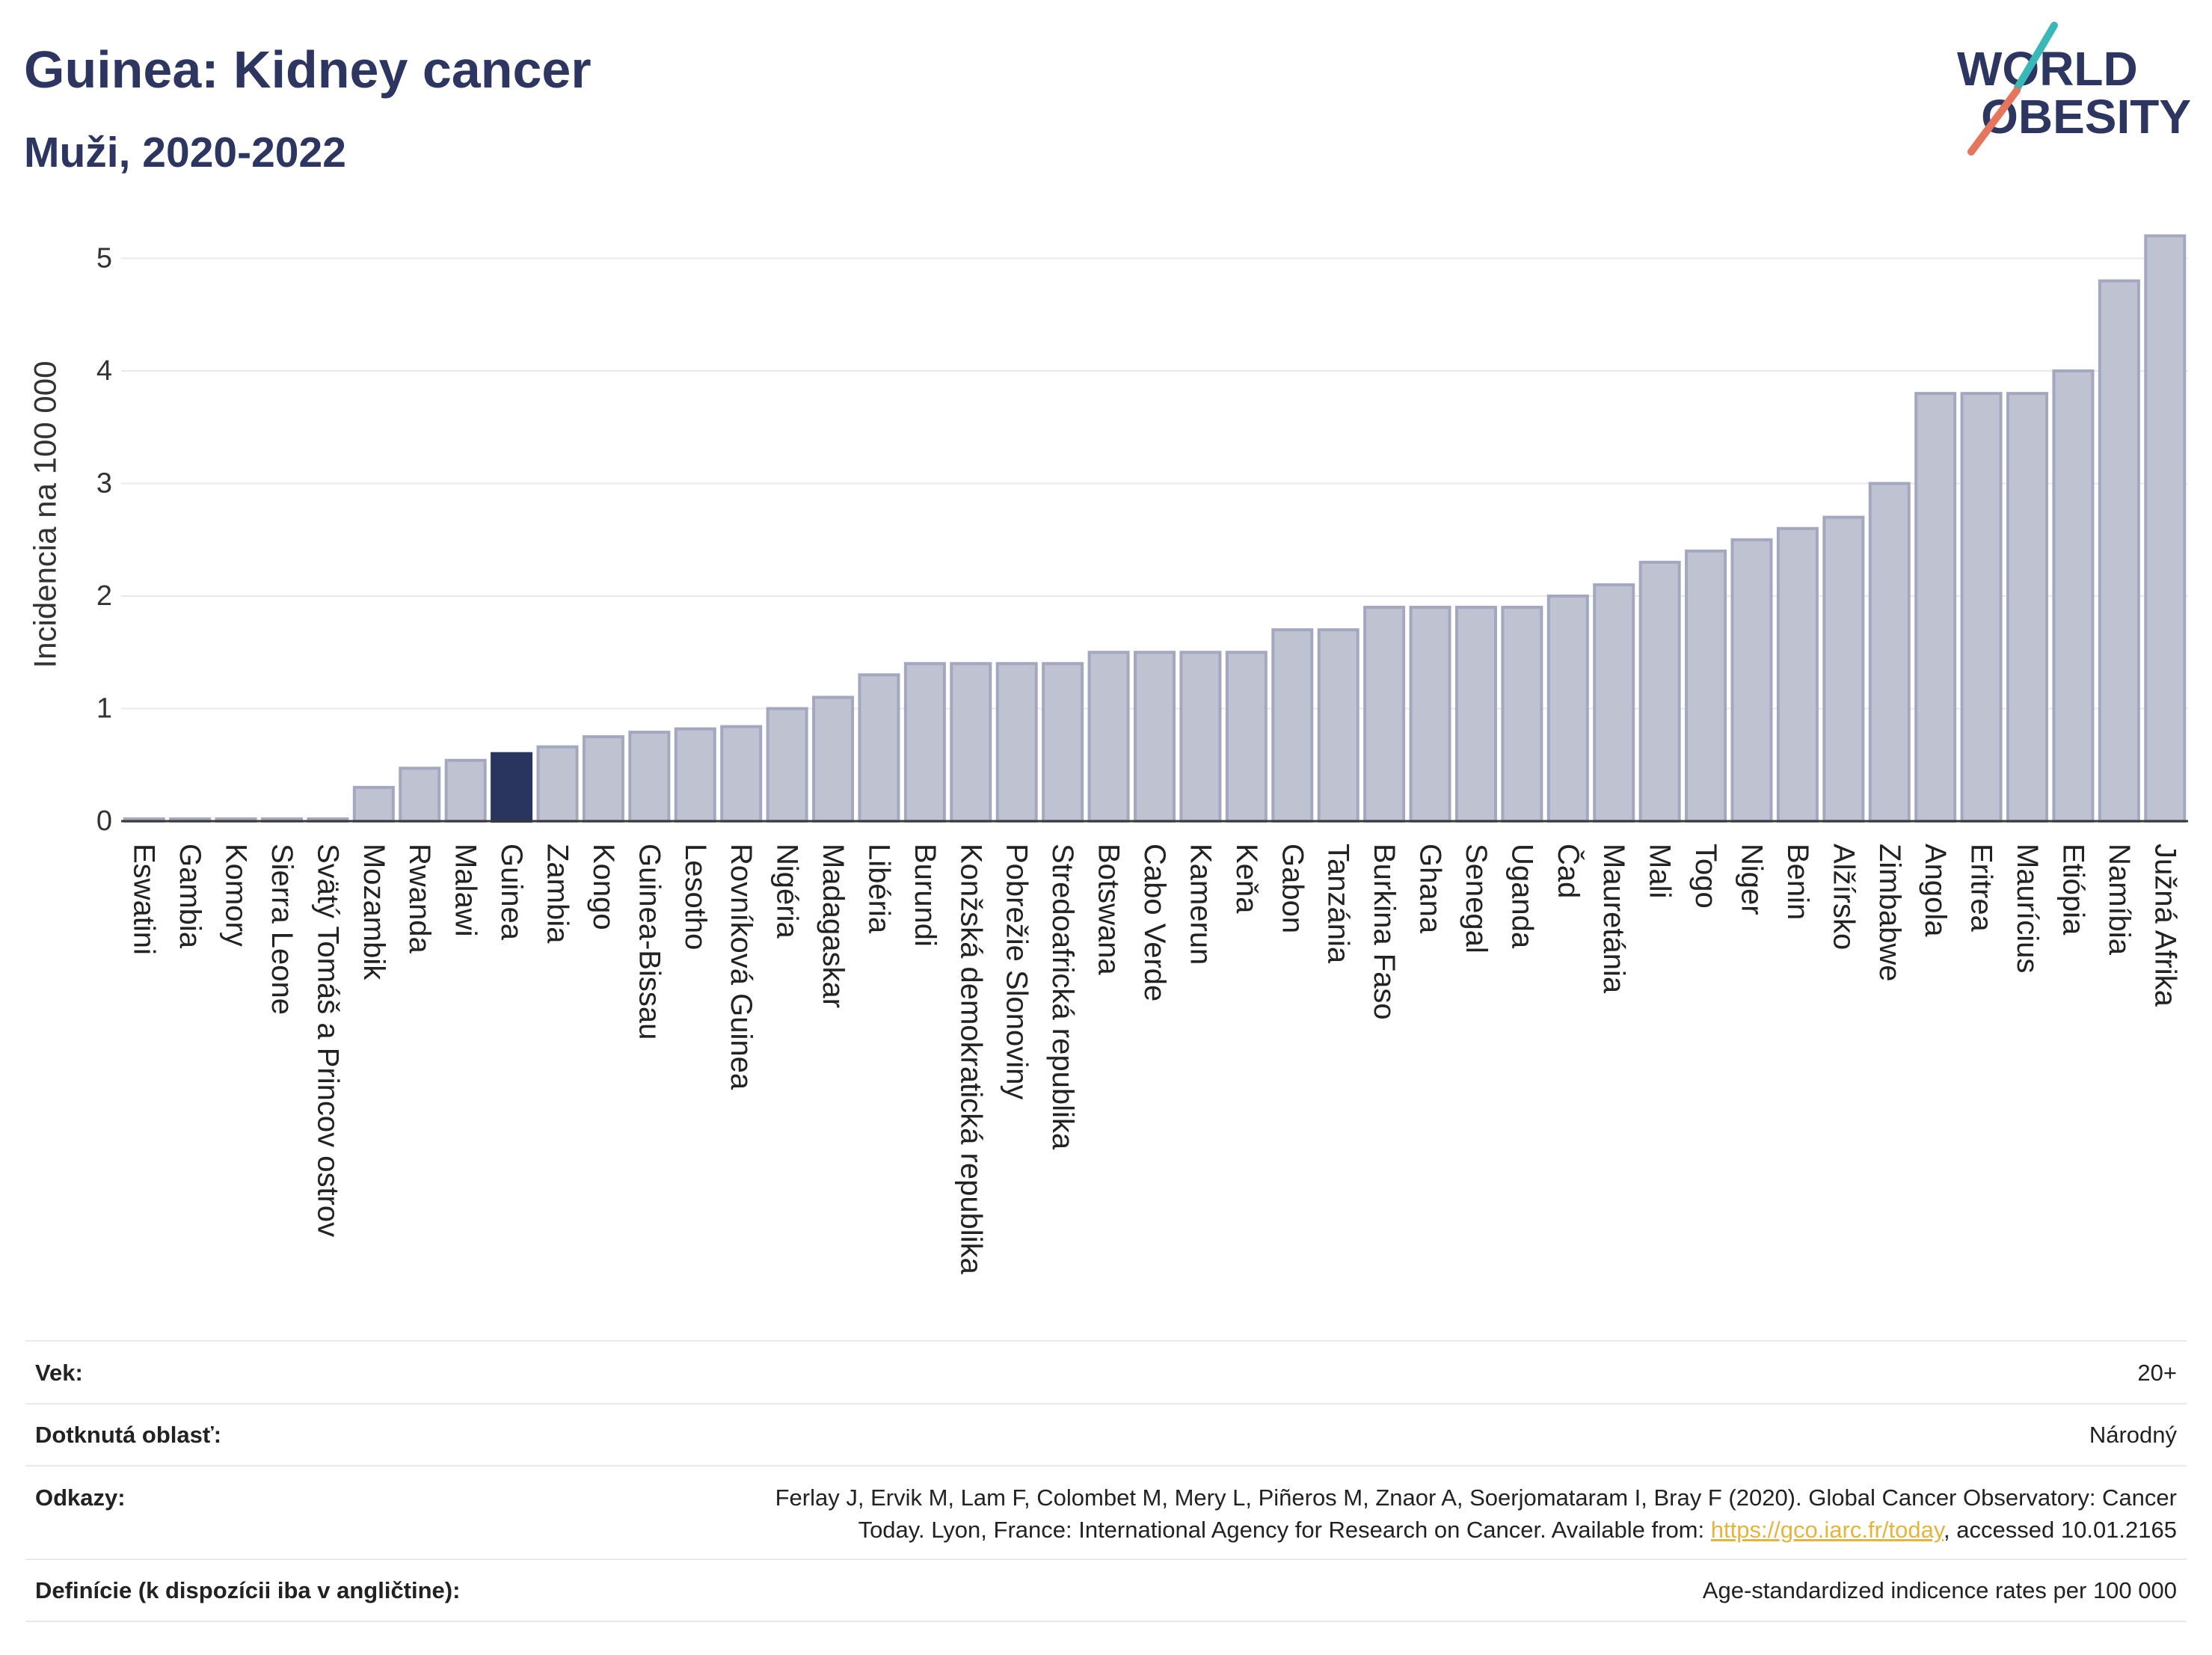  What do you see at coordinates (104, 258) in the screenshot?
I see `y-tick-label: 5` at bounding box center [104, 258].